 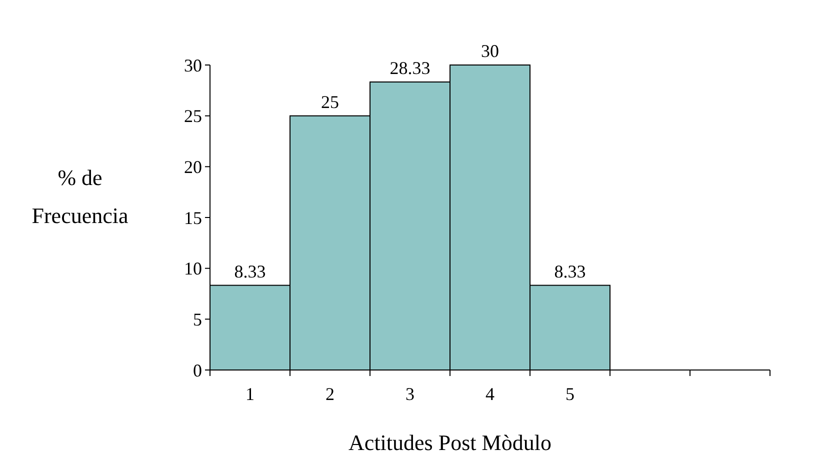 I want to click on y-tick-label: 5, so click(x=197, y=319).